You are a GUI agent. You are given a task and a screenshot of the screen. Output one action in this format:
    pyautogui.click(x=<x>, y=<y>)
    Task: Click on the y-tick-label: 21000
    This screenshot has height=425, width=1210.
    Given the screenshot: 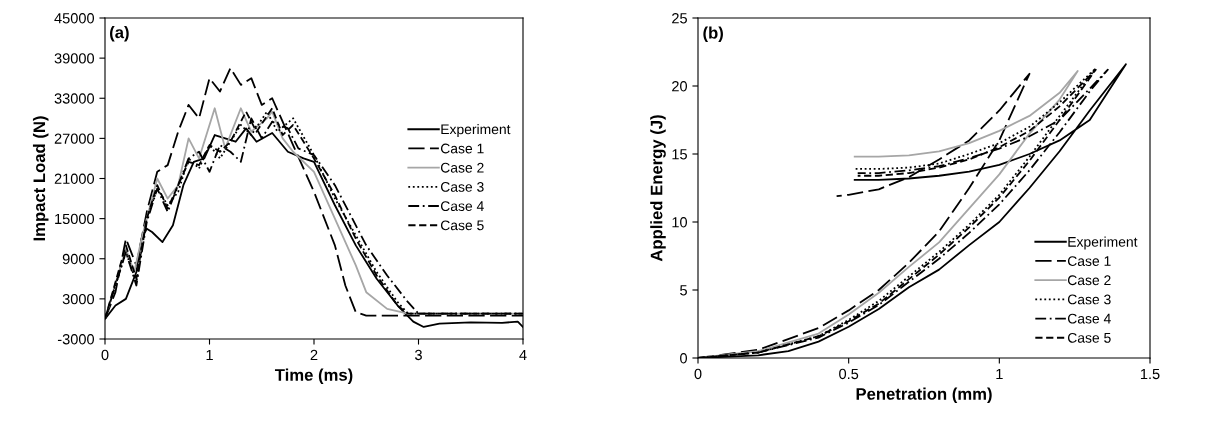 What is the action you would take?
    pyautogui.click(x=74, y=178)
    